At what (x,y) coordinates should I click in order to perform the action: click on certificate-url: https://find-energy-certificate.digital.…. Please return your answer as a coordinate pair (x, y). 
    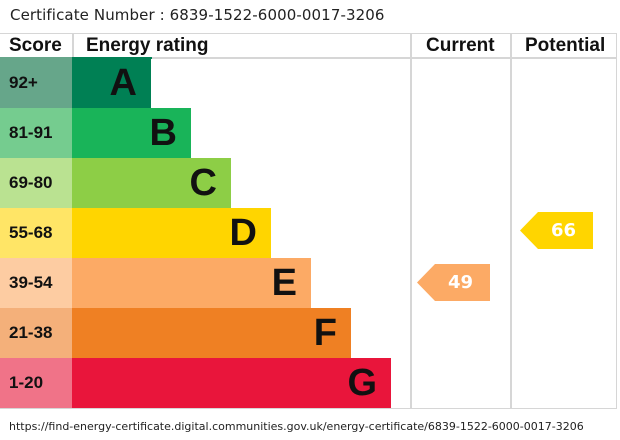
    Looking at the image, I should click on (296, 426).